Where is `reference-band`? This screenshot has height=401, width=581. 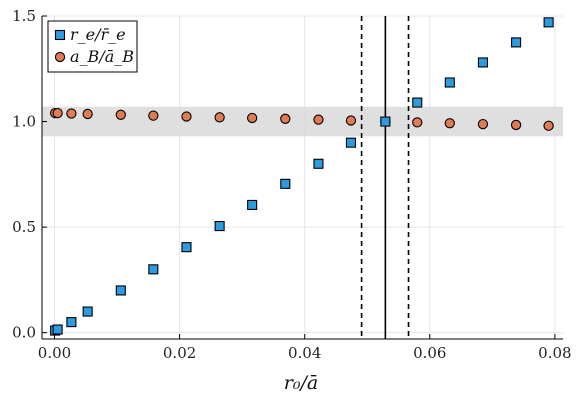
reference-band is located at coordinates (302, 121).